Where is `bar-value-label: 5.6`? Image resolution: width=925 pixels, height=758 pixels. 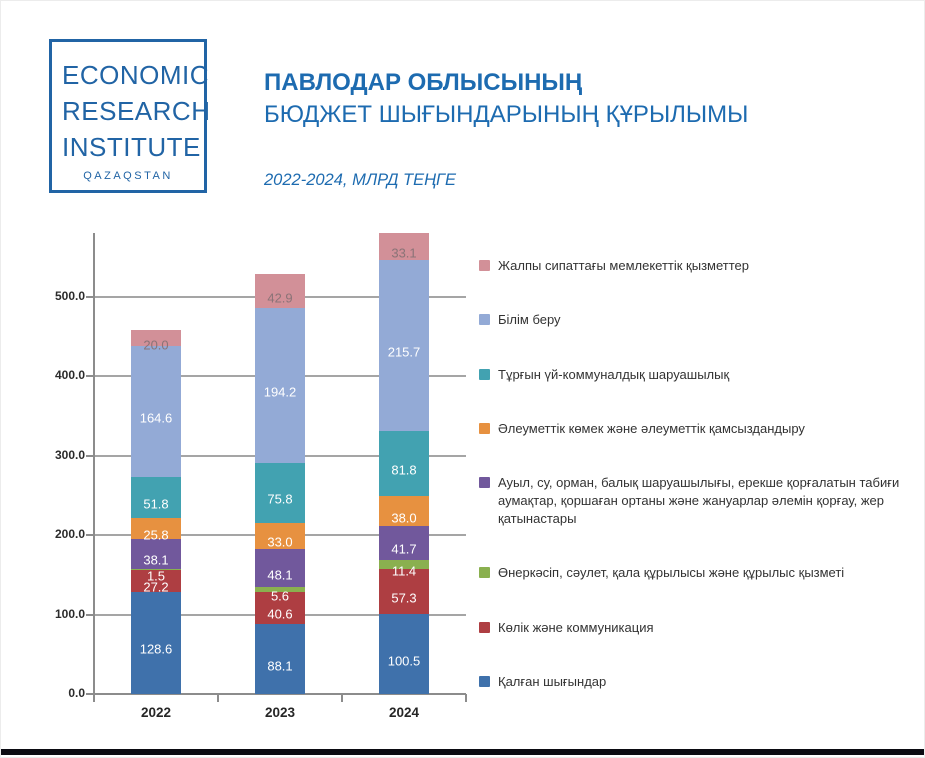 bar-value-label: 5.6 is located at coordinates (280, 596).